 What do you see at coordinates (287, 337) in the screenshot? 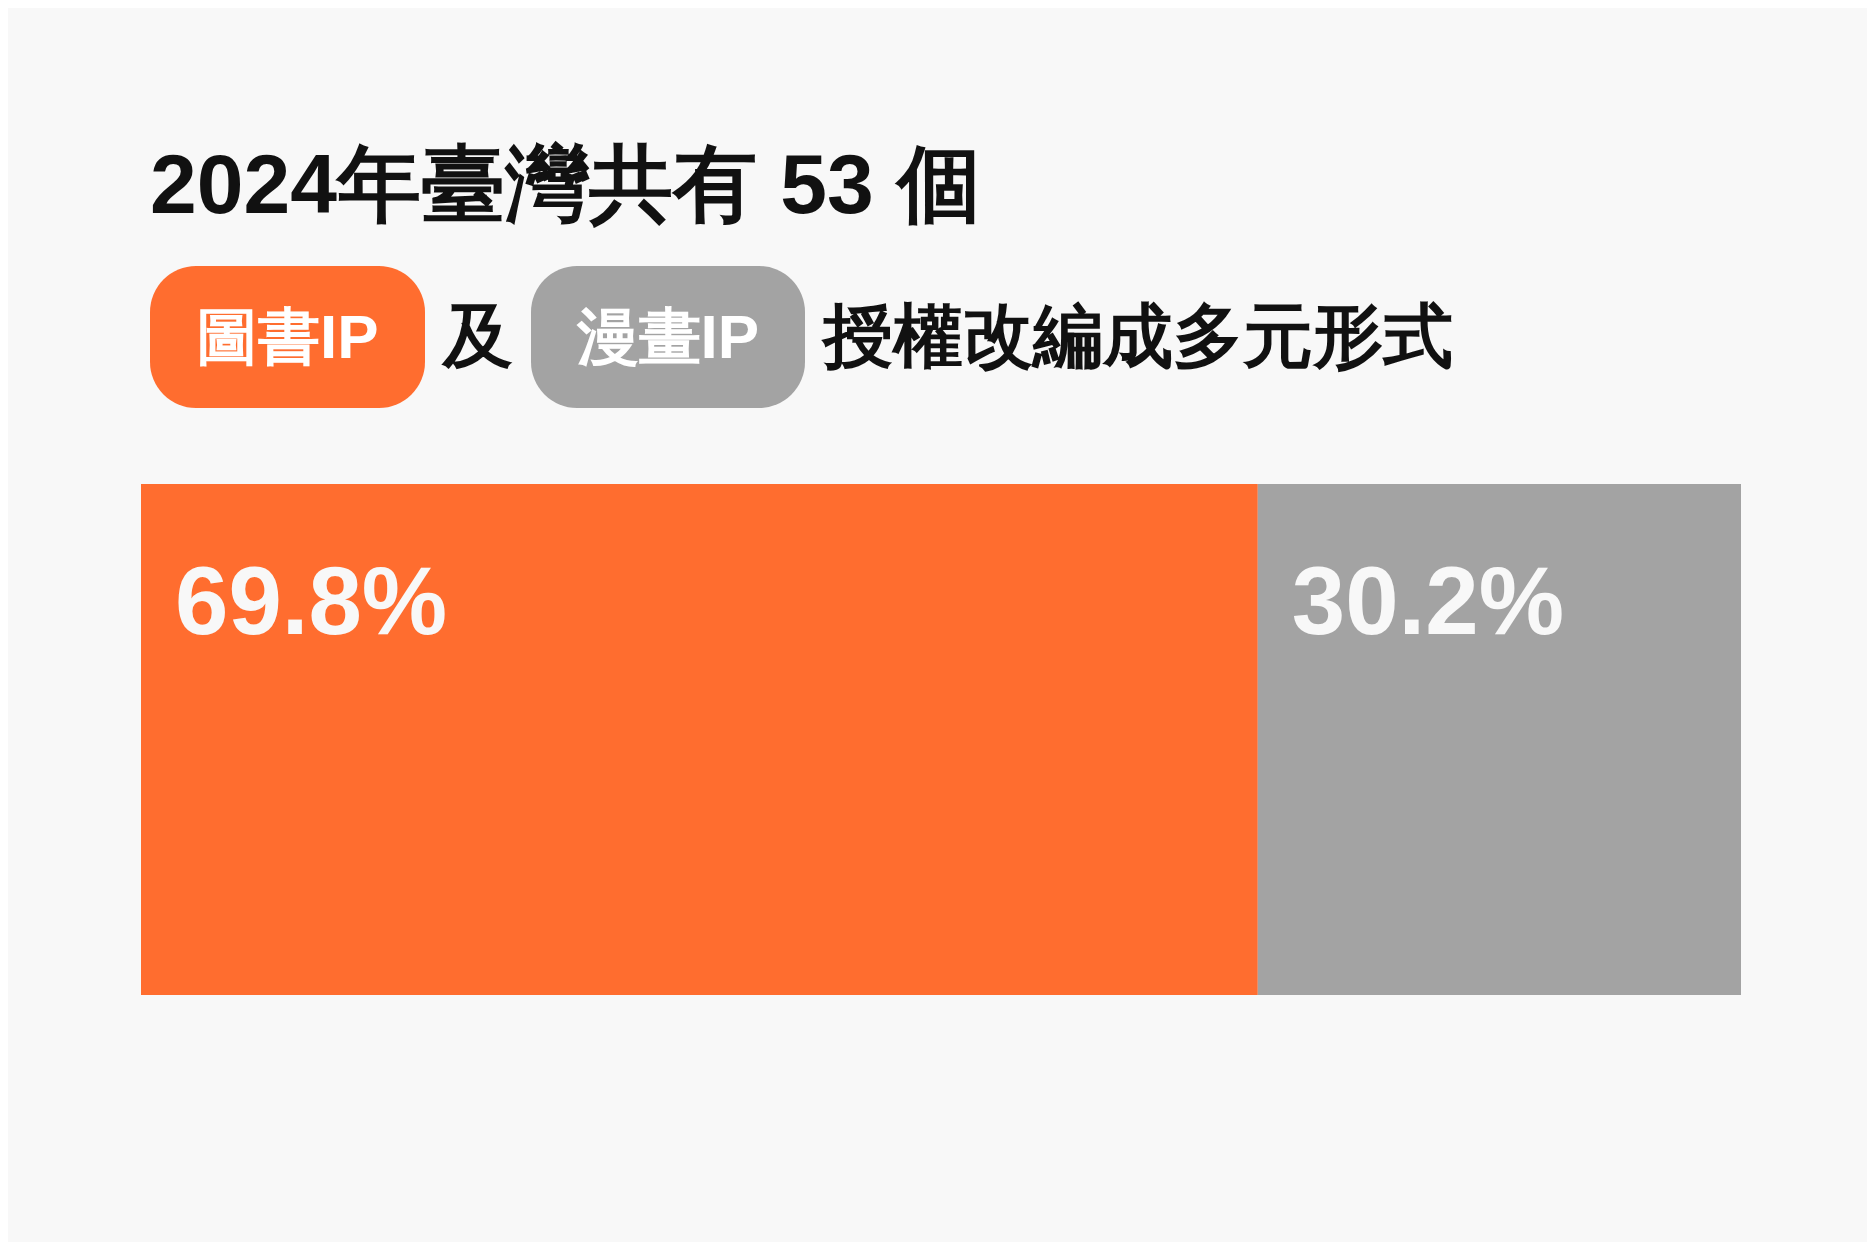
I see `series-label: 圖書IP` at bounding box center [287, 337].